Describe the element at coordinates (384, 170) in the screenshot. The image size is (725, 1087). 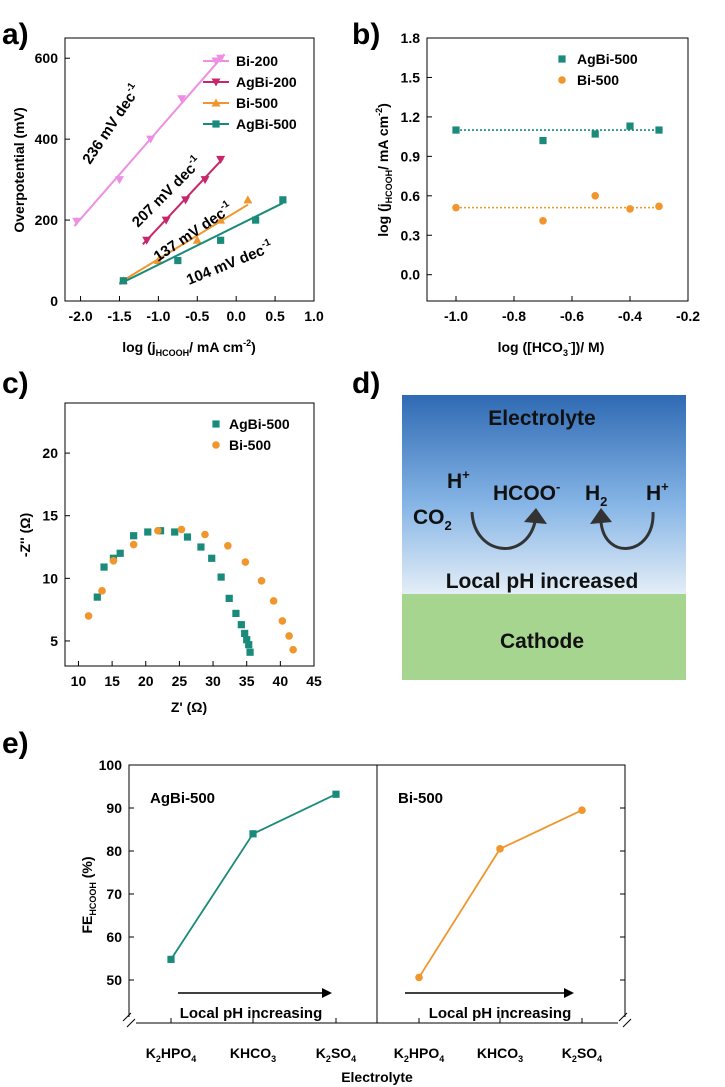
I see `chart-b-ylabel: log (jHCOOH/ mA cm-2)` at that location.